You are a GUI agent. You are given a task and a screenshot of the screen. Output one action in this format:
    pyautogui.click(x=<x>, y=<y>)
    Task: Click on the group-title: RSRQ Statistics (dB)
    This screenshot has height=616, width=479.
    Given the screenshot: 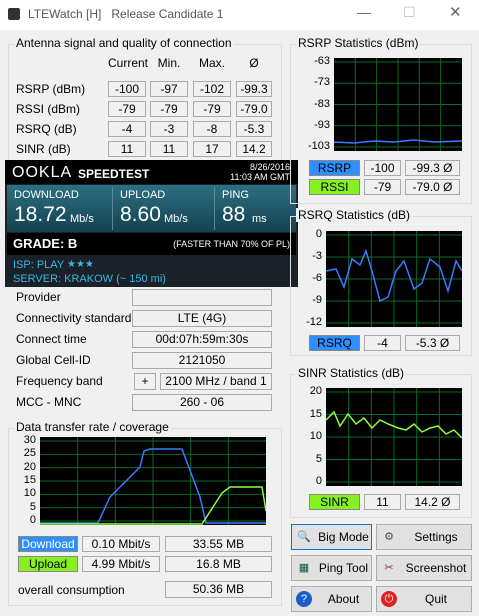 What is the action you would take?
    pyautogui.click(x=354, y=215)
    